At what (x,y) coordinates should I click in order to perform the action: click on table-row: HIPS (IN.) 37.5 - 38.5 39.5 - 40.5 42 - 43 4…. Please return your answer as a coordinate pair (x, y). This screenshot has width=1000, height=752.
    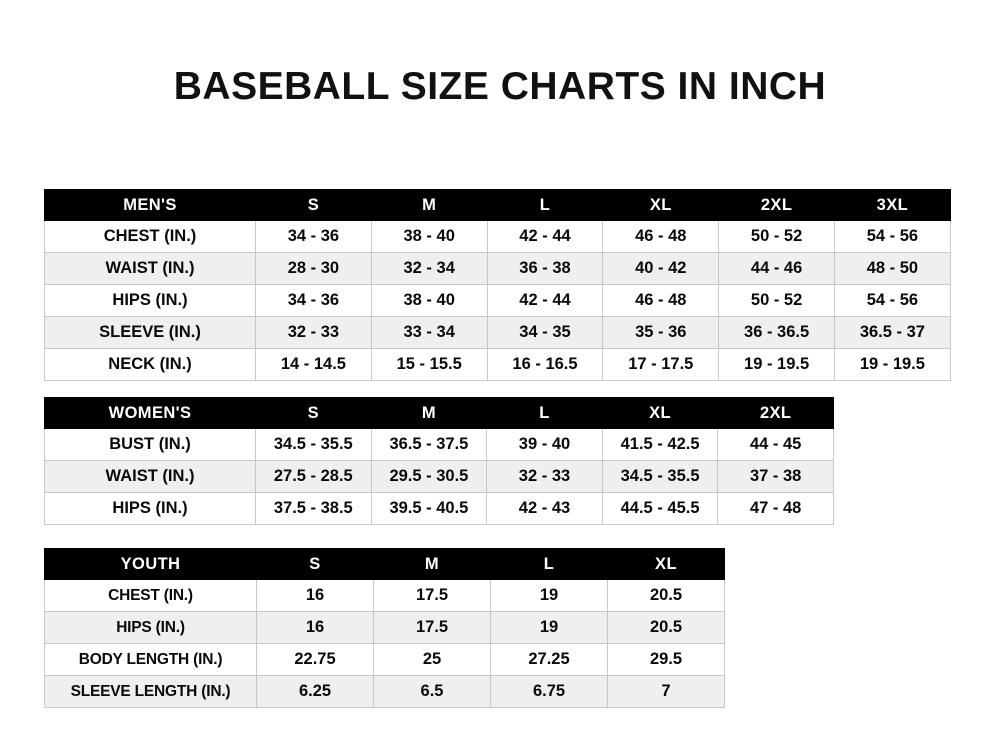
    Looking at the image, I should click on (439, 508).